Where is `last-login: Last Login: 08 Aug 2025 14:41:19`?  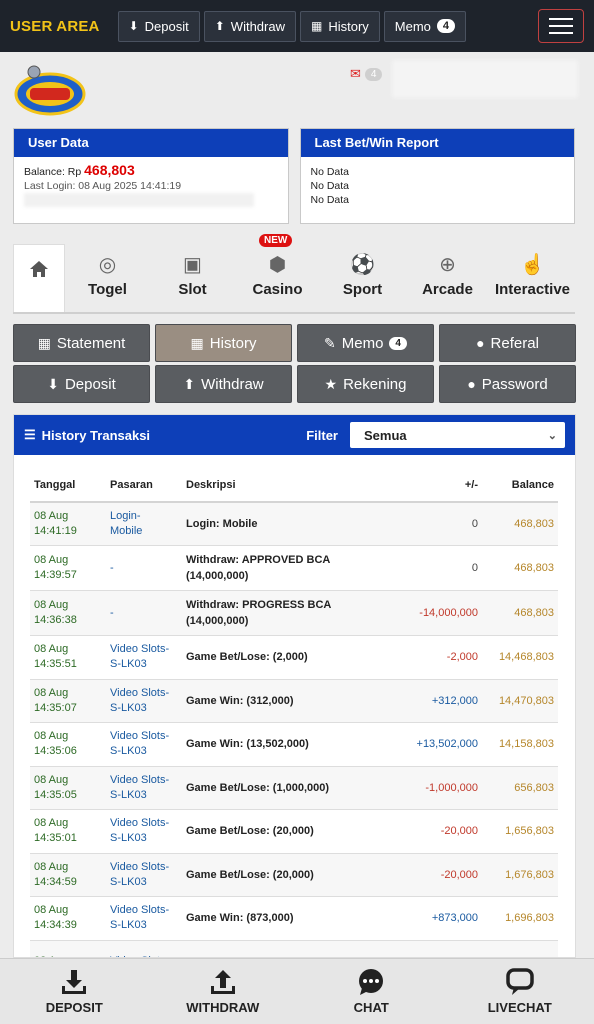 last-login: Last Login: 08 Aug 2025 14:41:19 is located at coordinates (103, 186).